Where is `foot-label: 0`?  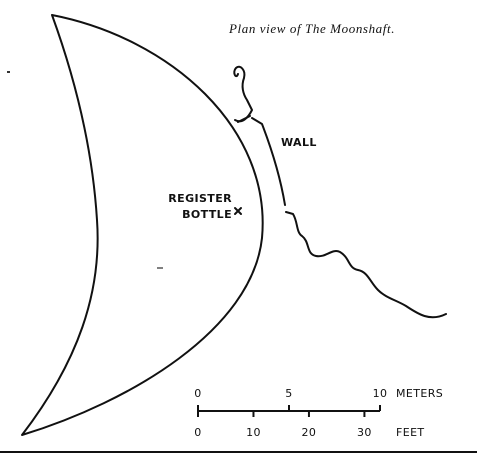 foot-label: 0 is located at coordinates (197, 432).